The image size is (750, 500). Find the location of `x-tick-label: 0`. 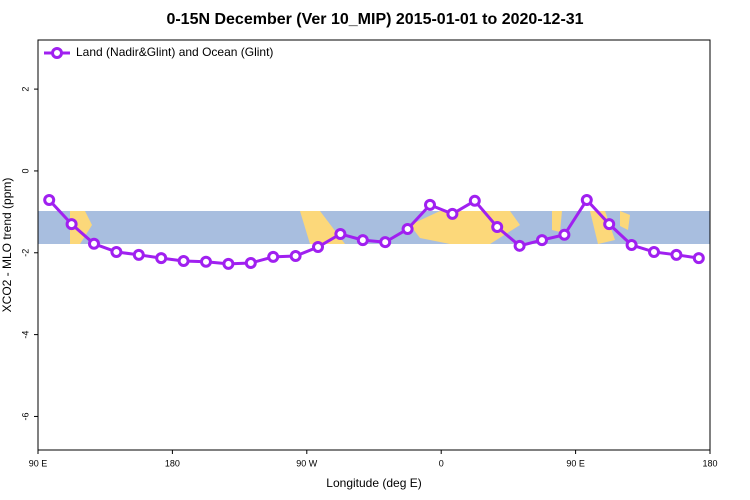

x-tick-label: 0 is located at coordinates (441, 463).